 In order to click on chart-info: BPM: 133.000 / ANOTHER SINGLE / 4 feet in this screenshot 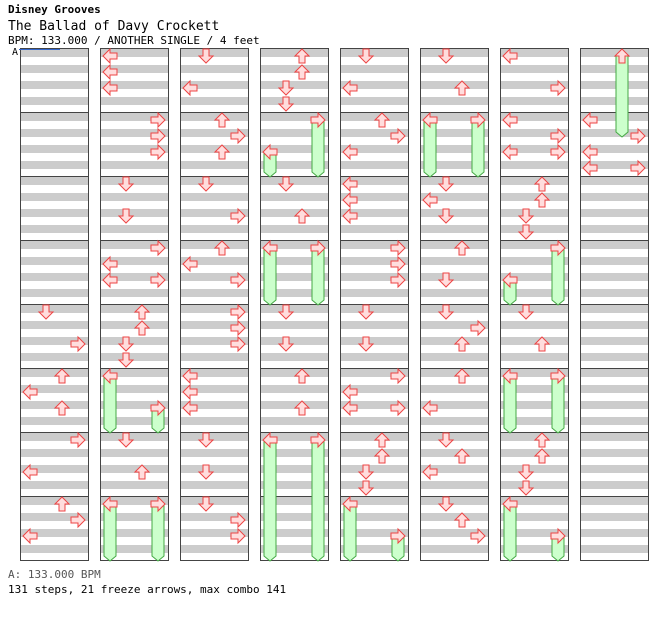, I will do `click(134, 40)`.